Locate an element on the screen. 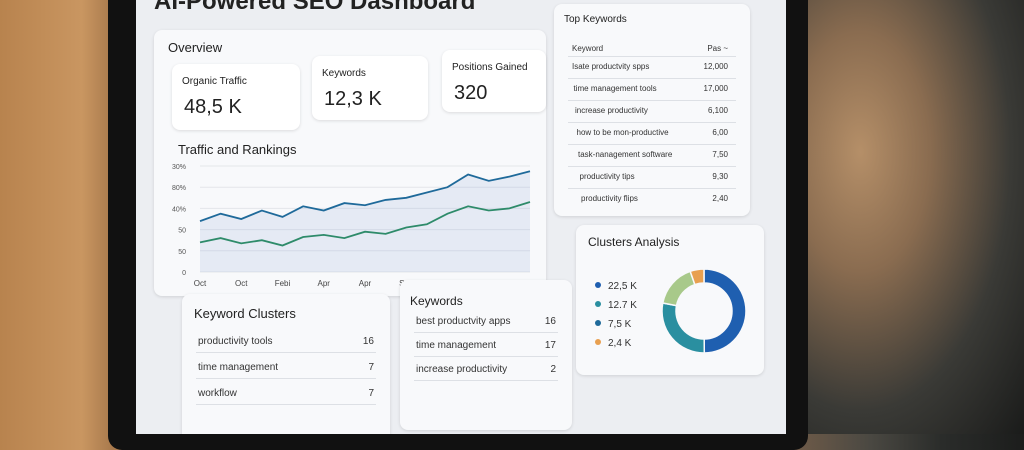 The height and width of the screenshot is (450, 1024). chart-title: Traffic and Rankings is located at coordinates (237, 149).